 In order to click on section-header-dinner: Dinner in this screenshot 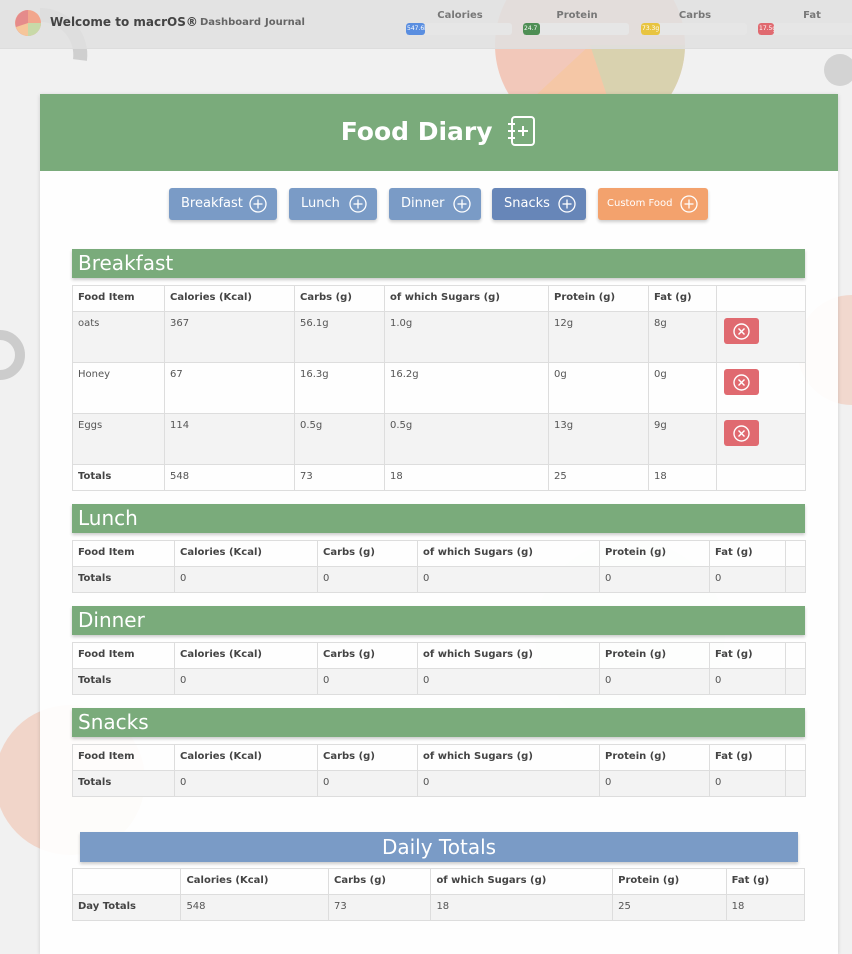, I will do `click(438, 620)`.